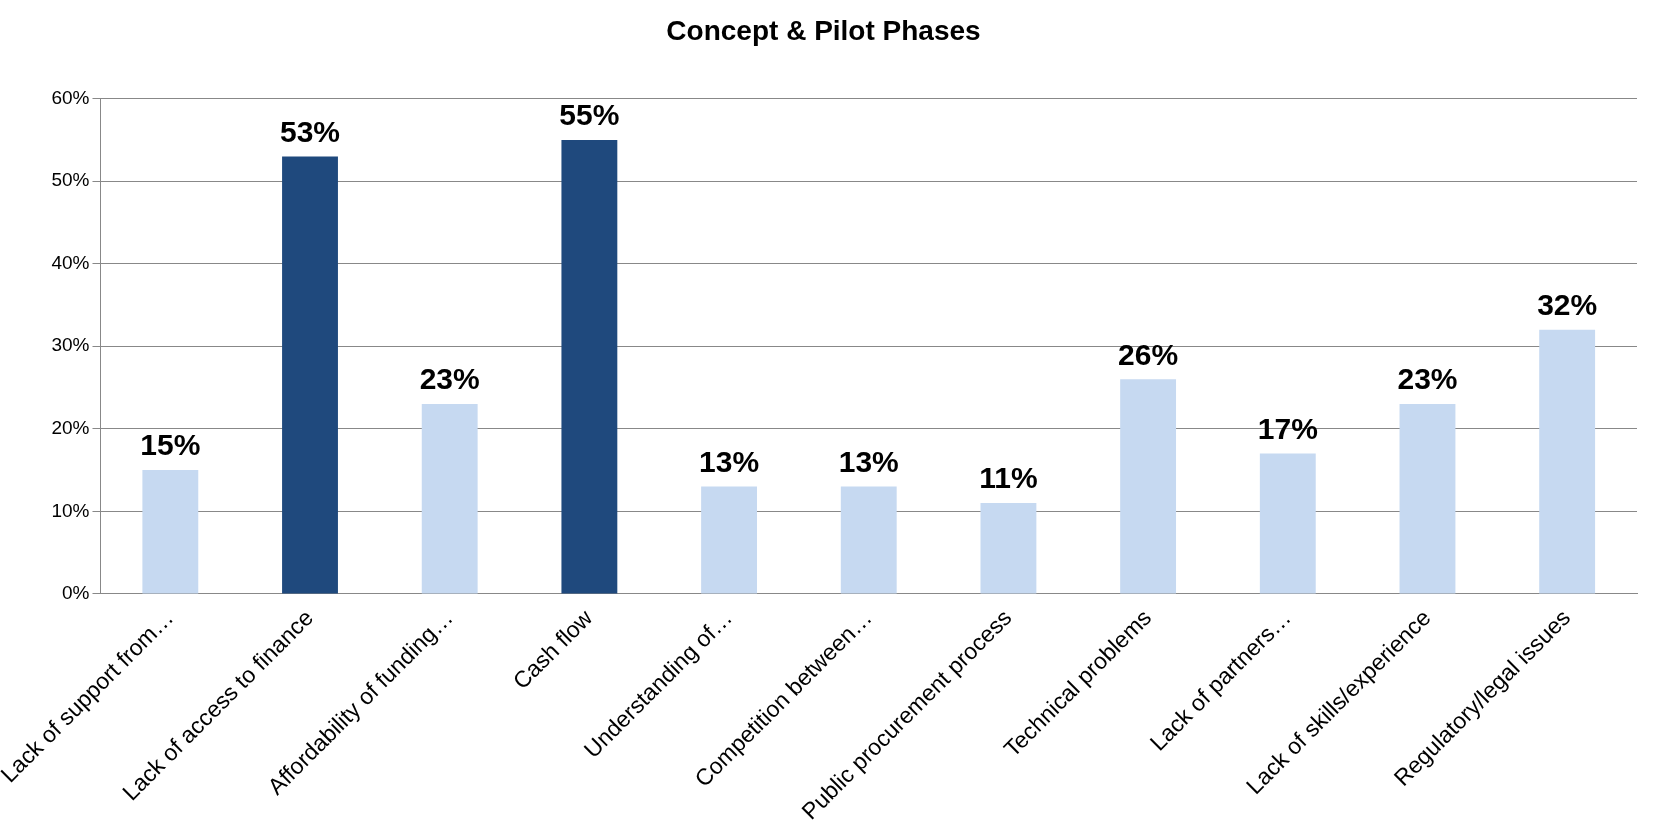 The height and width of the screenshot is (829, 1657). What do you see at coordinates (70, 510) in the screenshot?
I see `y-tick-label: 10%` at bounding box center [70, 510].